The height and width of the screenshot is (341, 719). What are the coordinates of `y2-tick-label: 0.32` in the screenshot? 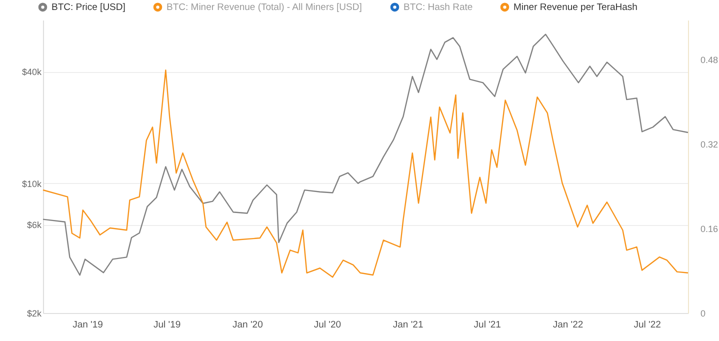 It's located at (709, 145).